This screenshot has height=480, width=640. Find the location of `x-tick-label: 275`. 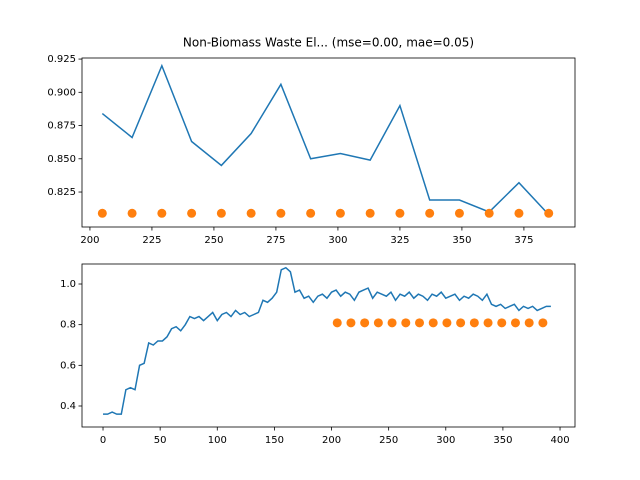

x-tick-label: 275 is located at coordinates (275, 240).